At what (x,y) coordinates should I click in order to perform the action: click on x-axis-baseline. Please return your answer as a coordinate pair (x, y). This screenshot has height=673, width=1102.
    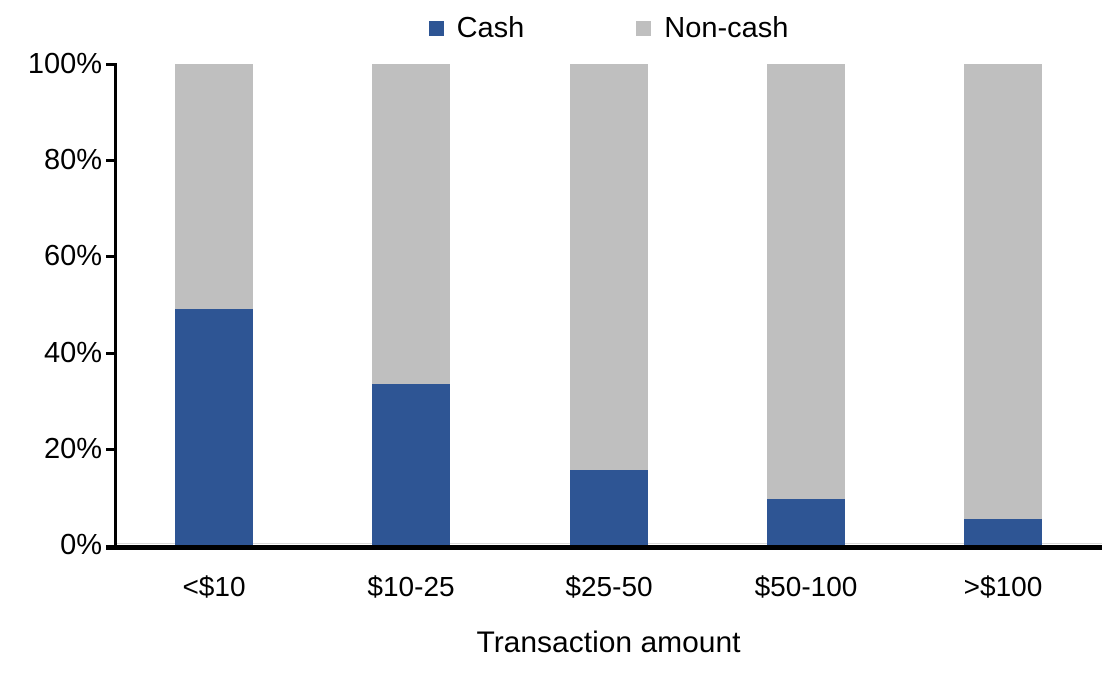
    Looking at the image, I should click on (604, 547).